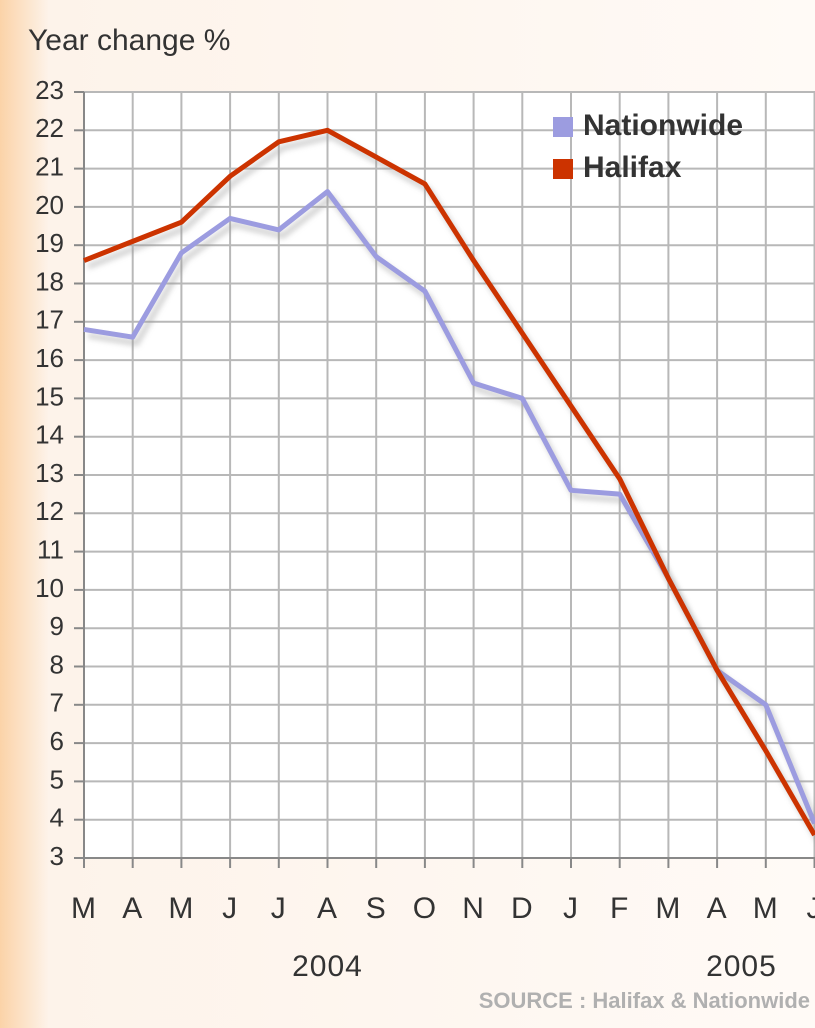  Describe the element at coordinates (49, 166) in the screenshot. I see `y-tick-label: 21` at that location.